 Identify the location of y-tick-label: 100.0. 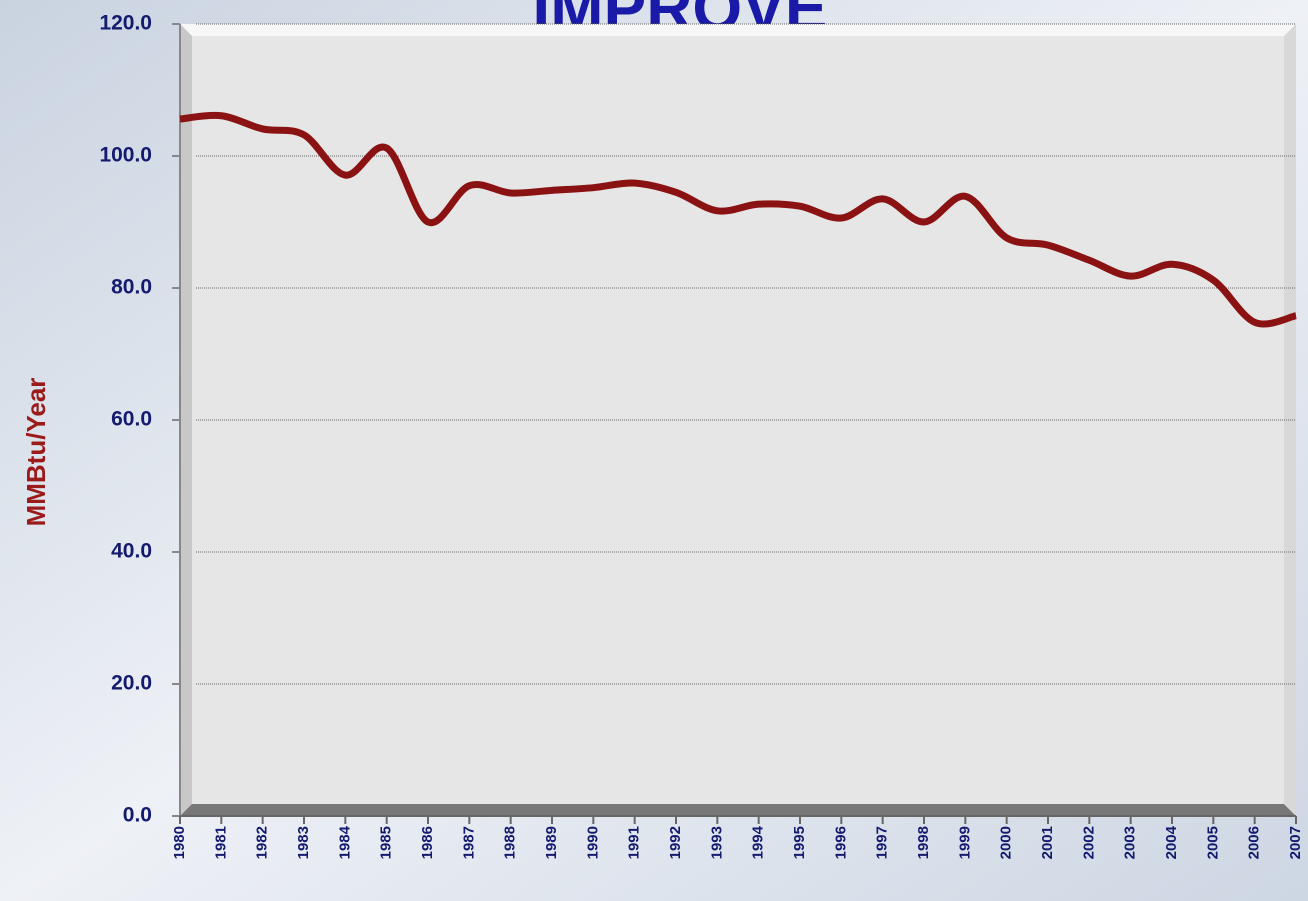
(125, 155).